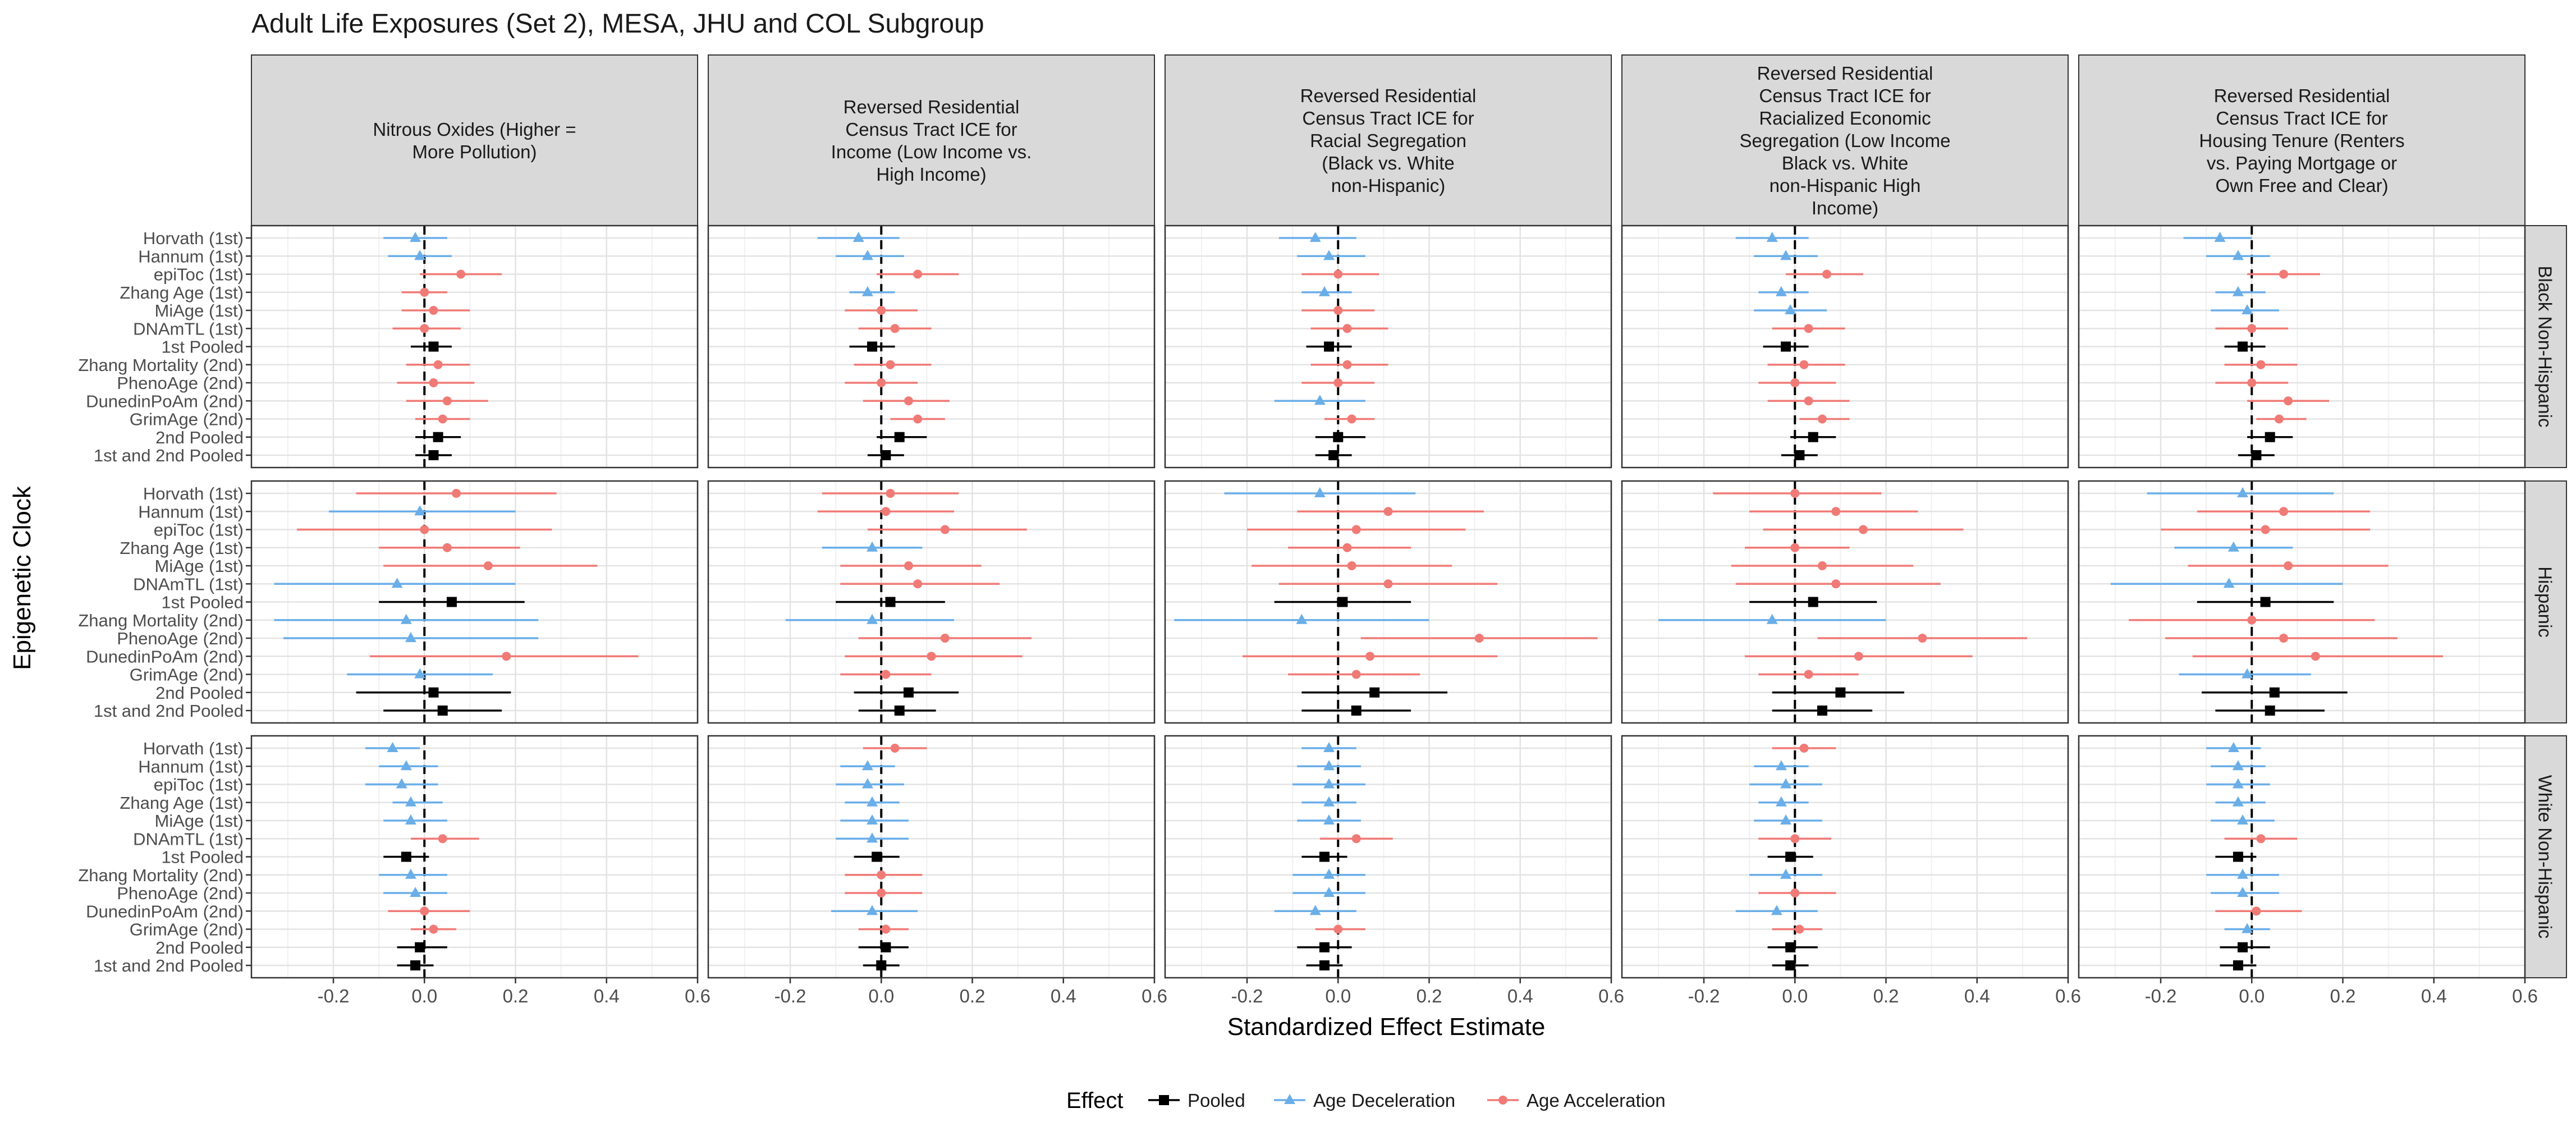 This screenshot has width=2576, height=1145. I want to click on y-tick-label: Zhang Age (1st), so click(182, 803).